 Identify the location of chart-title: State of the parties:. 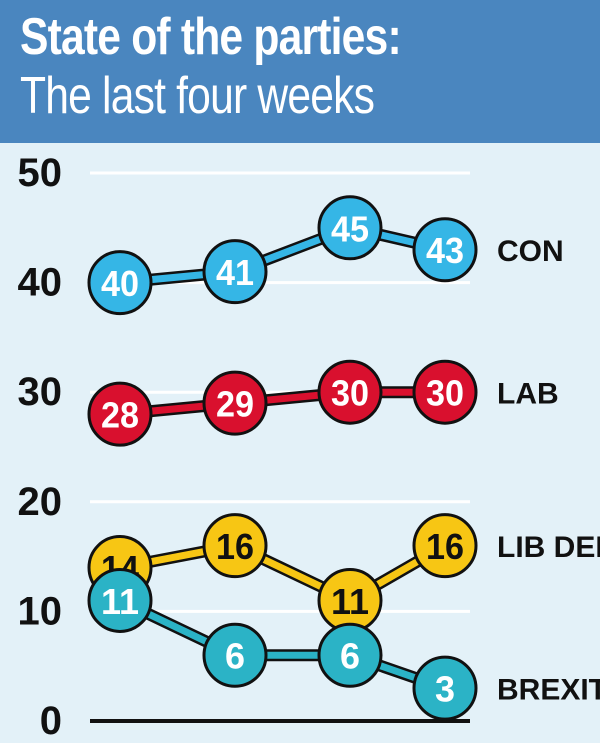
(211, 37).